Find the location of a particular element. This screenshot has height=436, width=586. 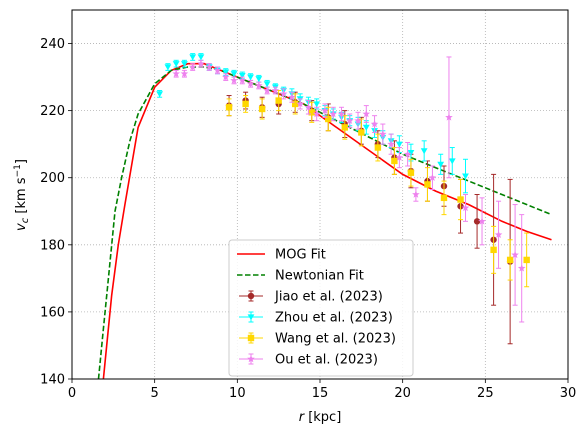

x-axis-label: r [kpc] is located at coordinates (320, 417).